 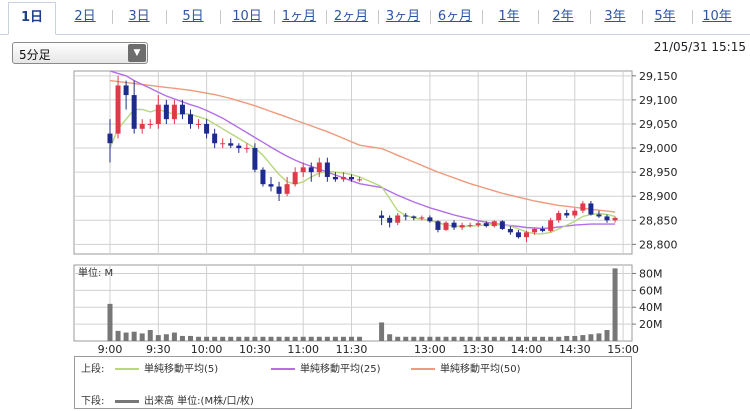 I want to click on tab-3-months: 3ヶ月, so click(x=403, y=16).